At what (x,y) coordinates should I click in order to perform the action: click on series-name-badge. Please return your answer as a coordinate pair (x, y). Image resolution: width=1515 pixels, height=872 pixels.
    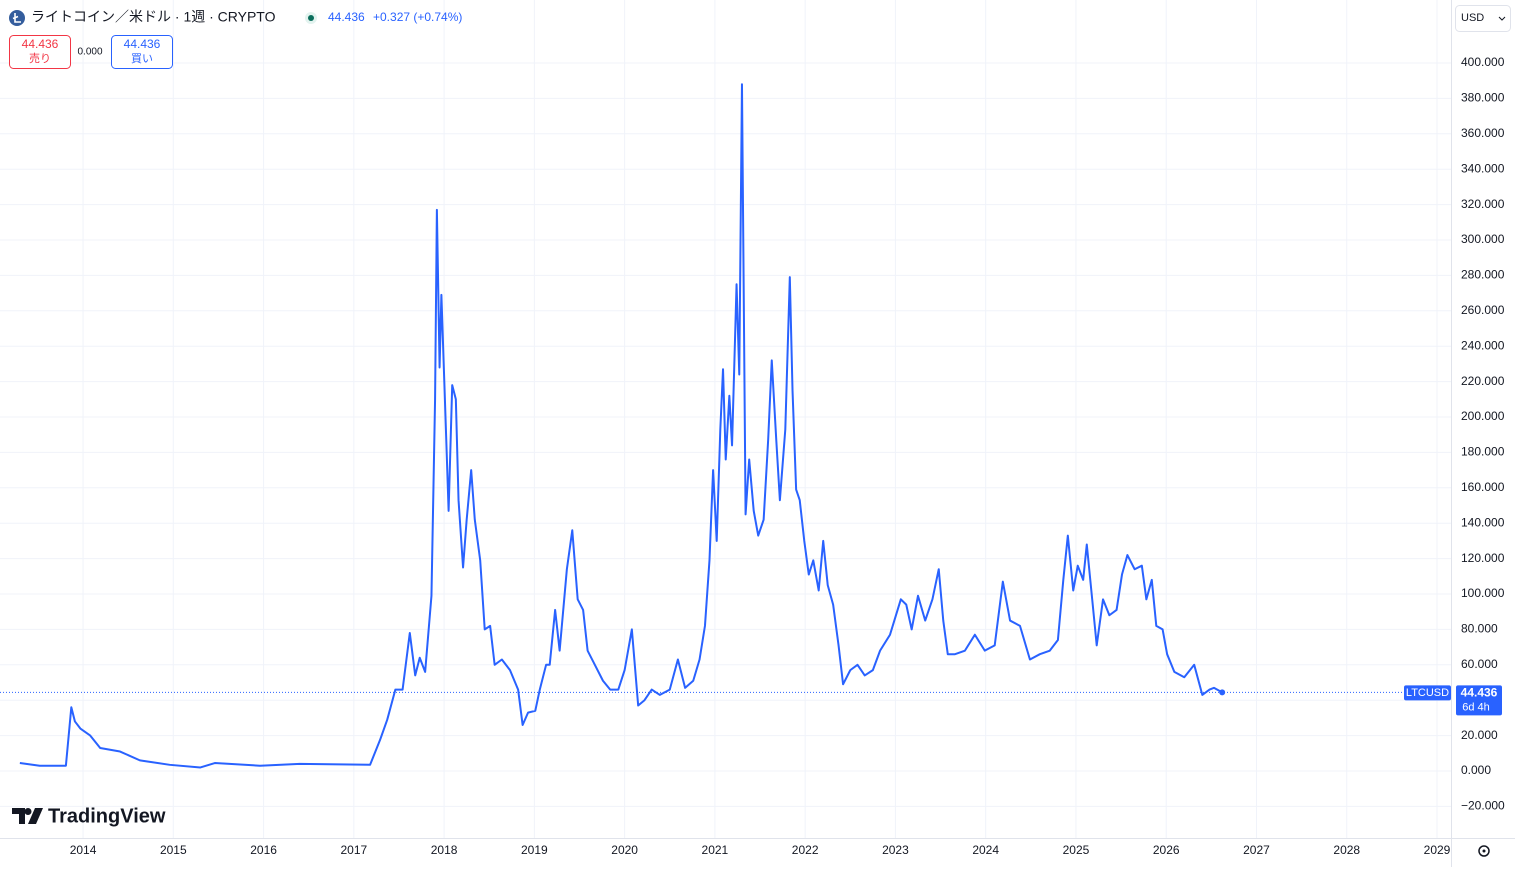
    Looking at the image, I should click on (1427, 693).